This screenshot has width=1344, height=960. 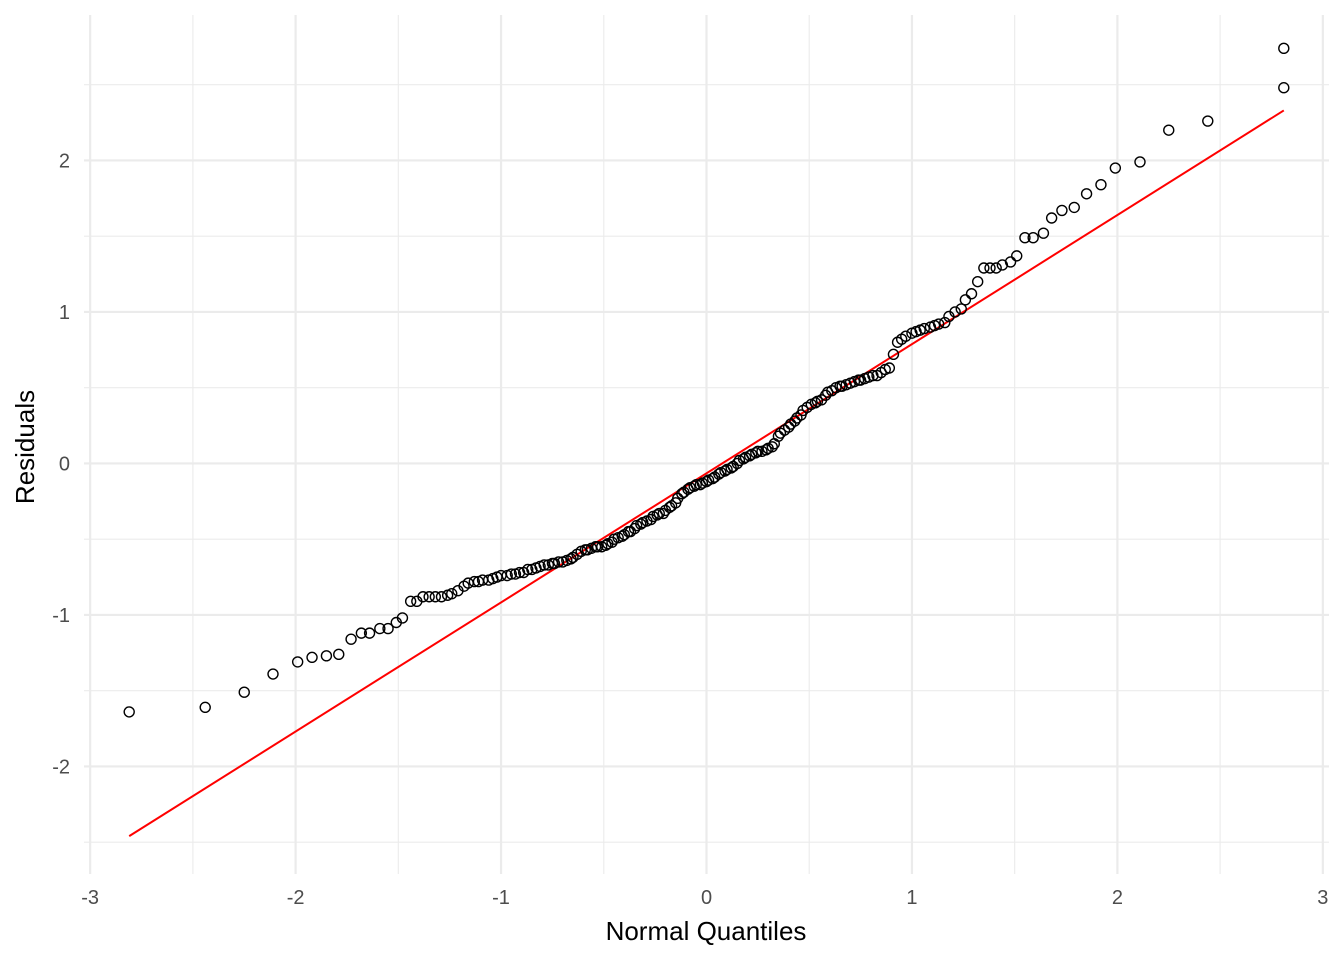 I want to click on x-tick-label: 1, so click(x=911, y=898).